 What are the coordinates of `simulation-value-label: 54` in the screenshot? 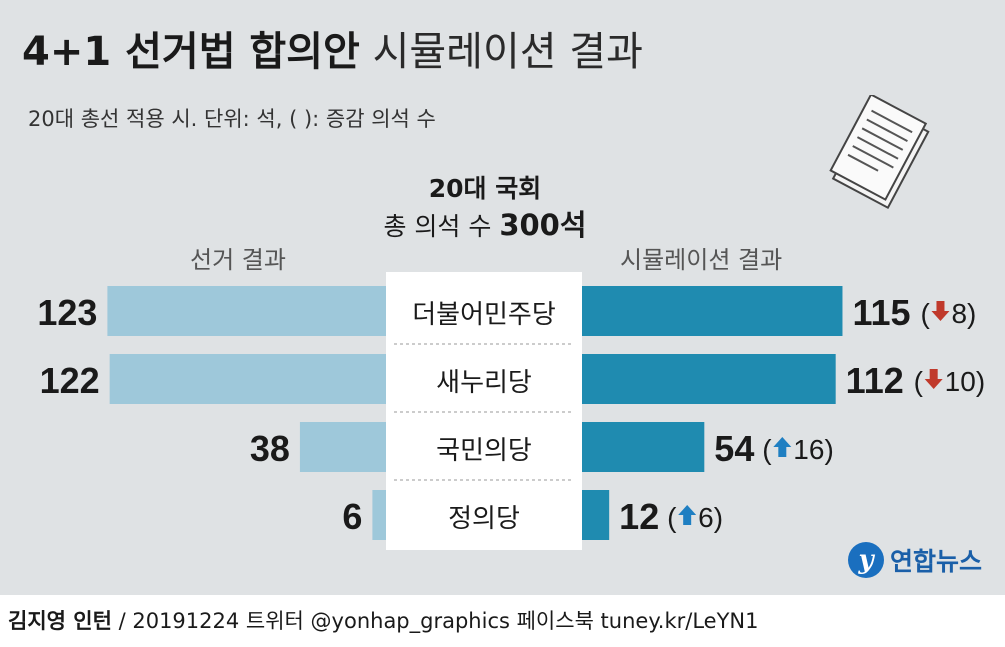 It's located at (734, 448).